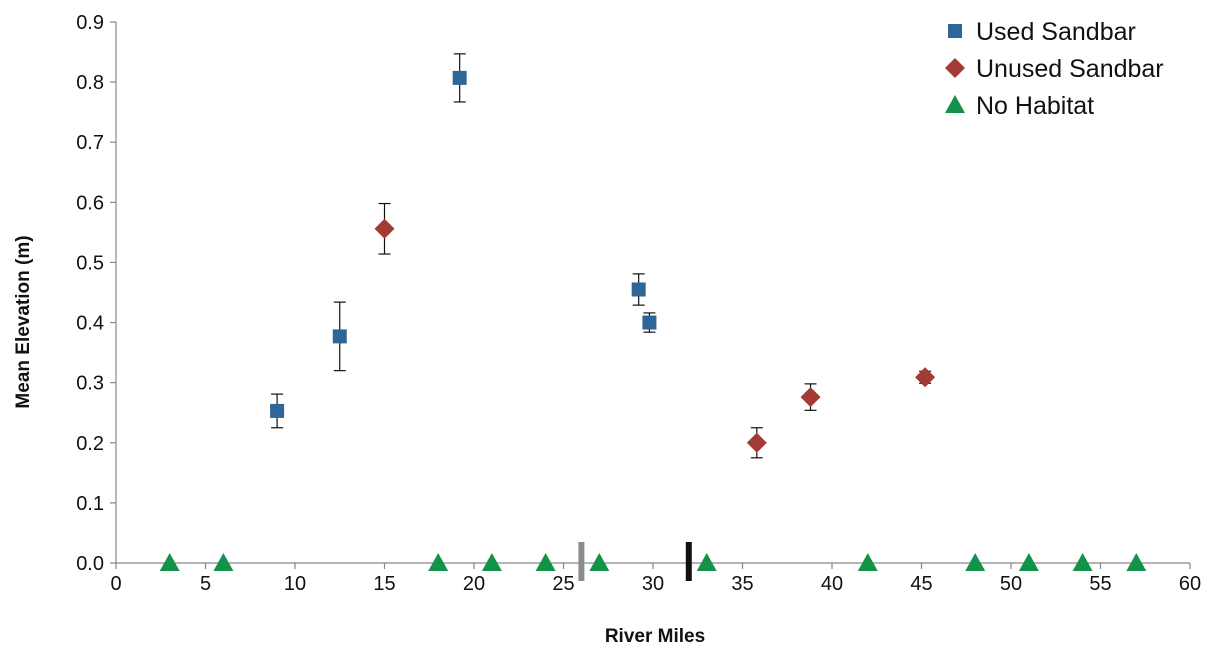 The width and height of the screenshot is (1213, 653). What do you see at coordinates (90, 203) in the screenshot?
I see `y-tick-label: 0.6` at bounding box center [90, 203].